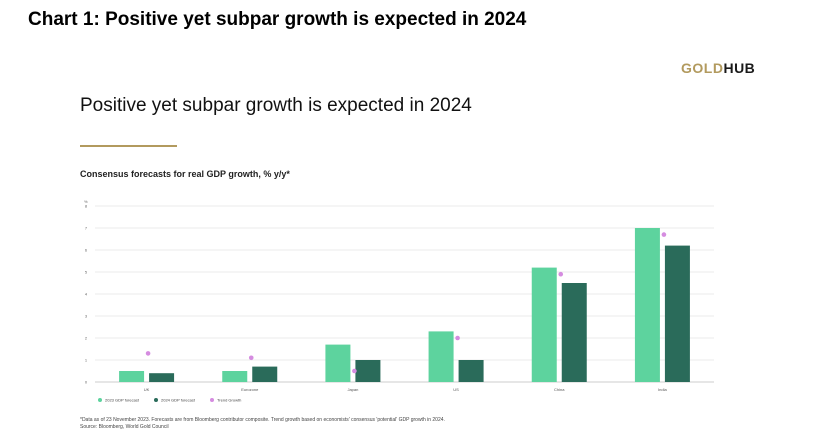 The width and height of the screenshot is (833, 431). I want to click on goldhub-logo: GOLDHUB, so click(718, 68).